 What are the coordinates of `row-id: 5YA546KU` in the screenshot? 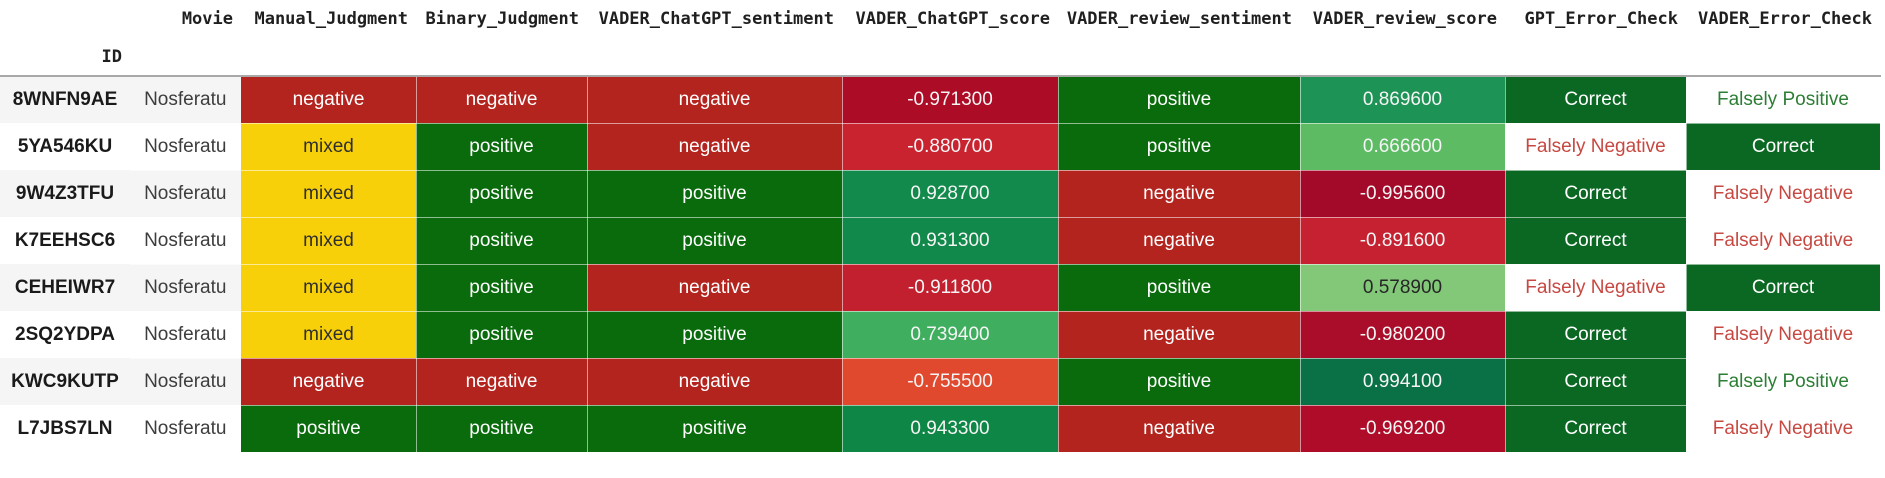 It's located at (65, 146).